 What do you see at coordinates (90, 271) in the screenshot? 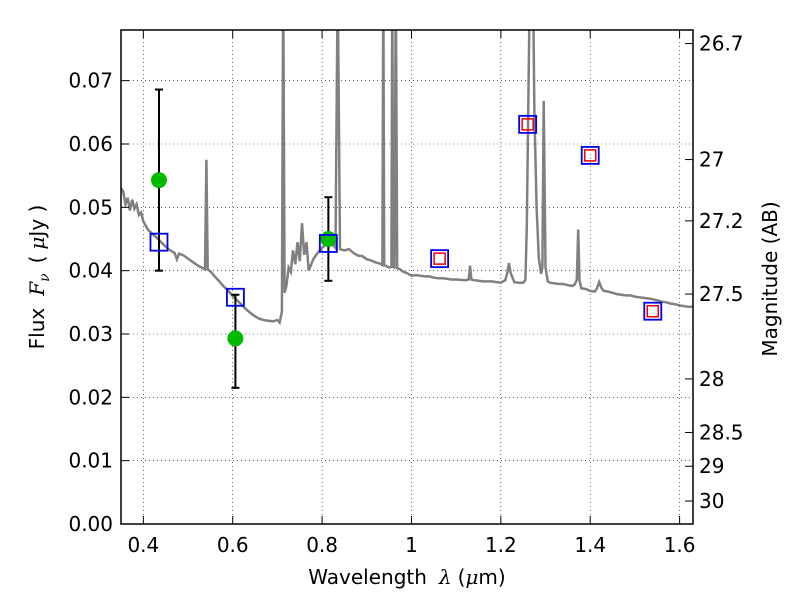
I see `y-tick-label: 0.04` at bounding box center [90, 271].